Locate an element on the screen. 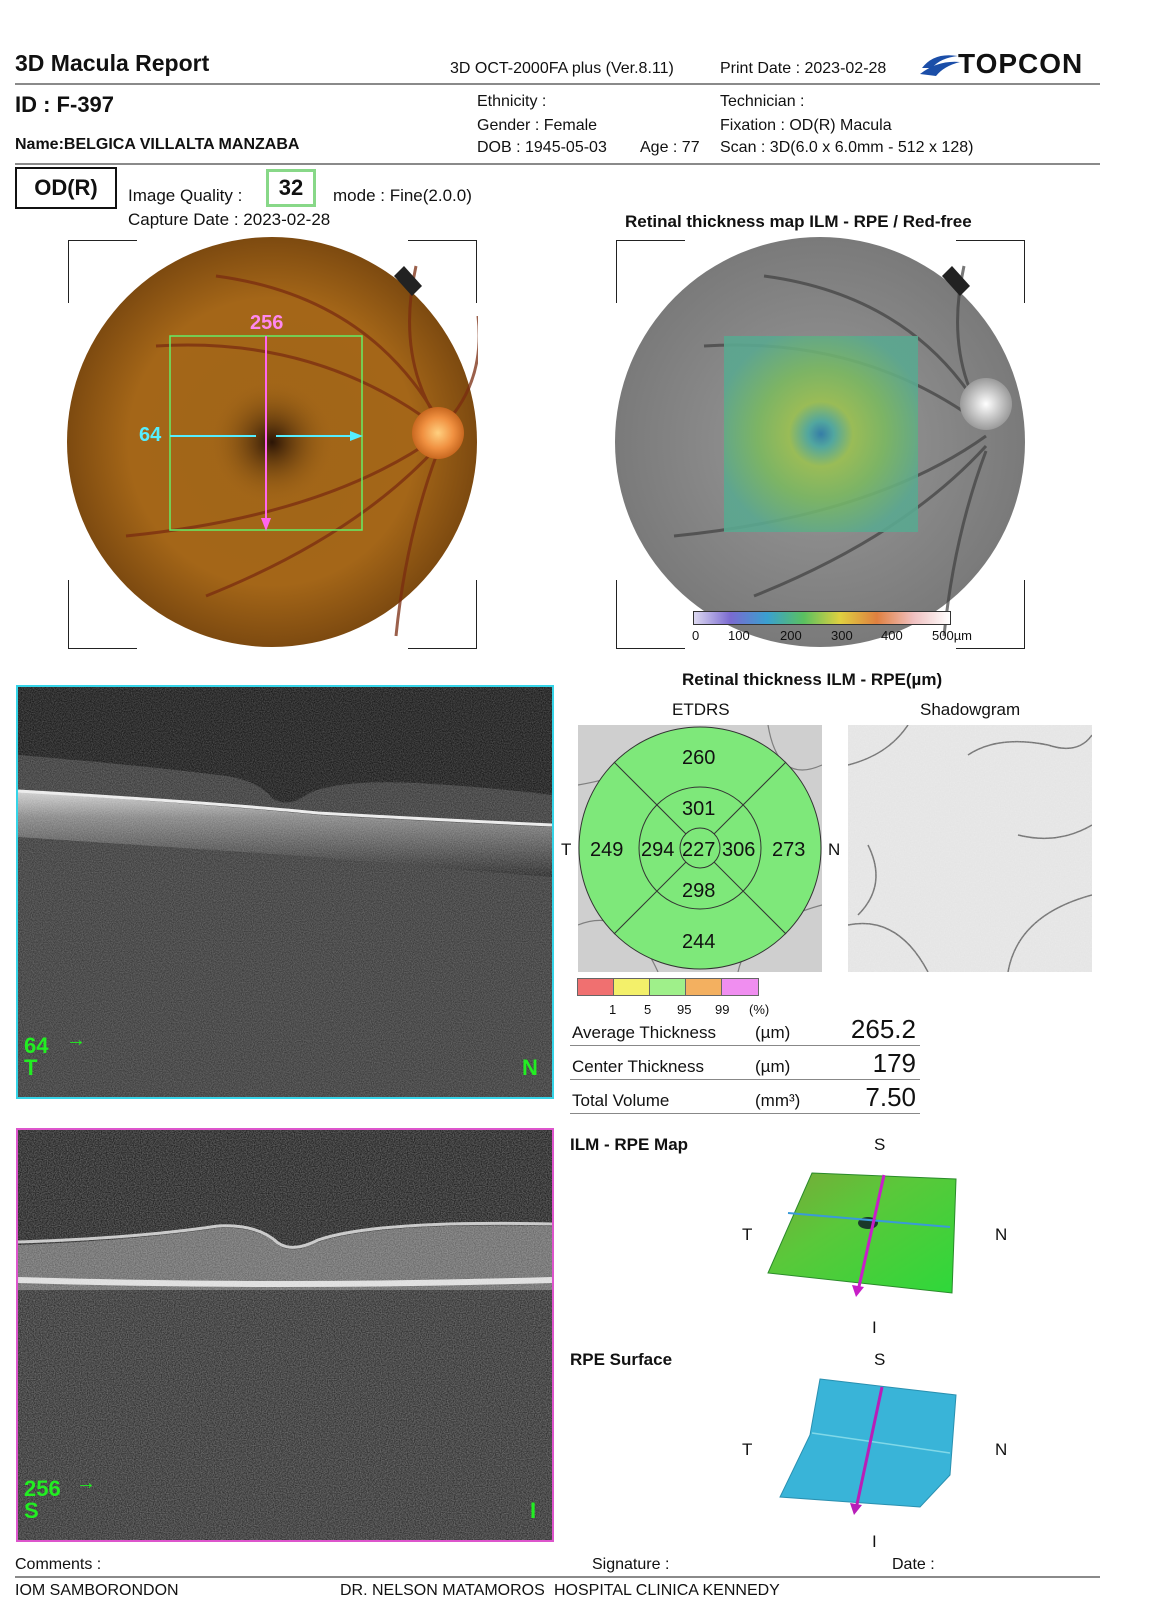 This screenshot has height=1605, width=1149. oct-bscan-horizontal: 64 → T N is located at coordinates (285, 892).